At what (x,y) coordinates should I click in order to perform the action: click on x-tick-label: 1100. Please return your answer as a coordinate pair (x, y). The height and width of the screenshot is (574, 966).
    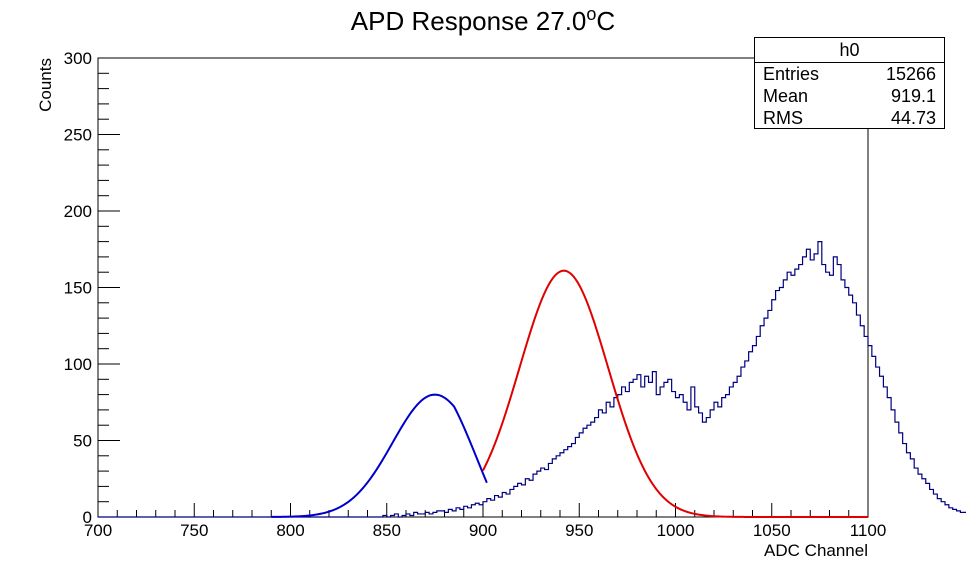
    Looking at the image, I should click on (868, 530).